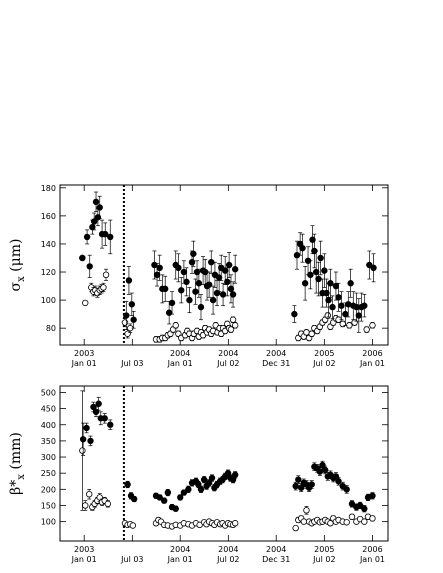  What do you see at coordinates (48, 489) in the screenshot?
I see `y-tick-label: 200` at bounding box center [48, 489].